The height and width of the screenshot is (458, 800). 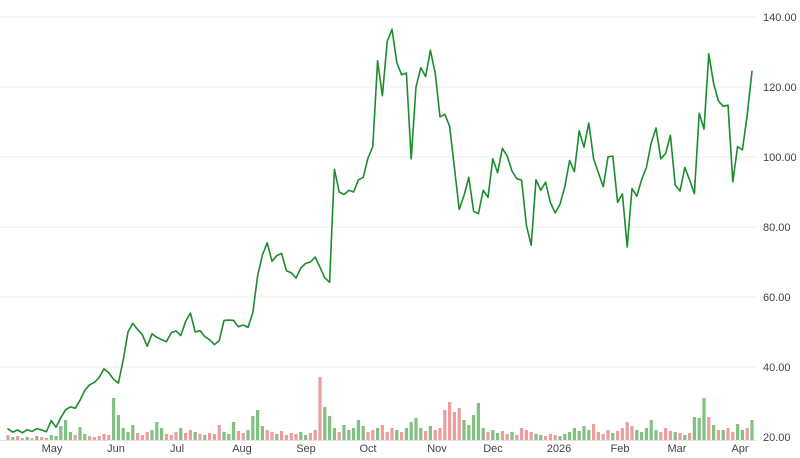 What do you see at coordinates (677, 449) in the screenshot?
I see `x-tick-label: Mar` at bounding box center [677, 449].